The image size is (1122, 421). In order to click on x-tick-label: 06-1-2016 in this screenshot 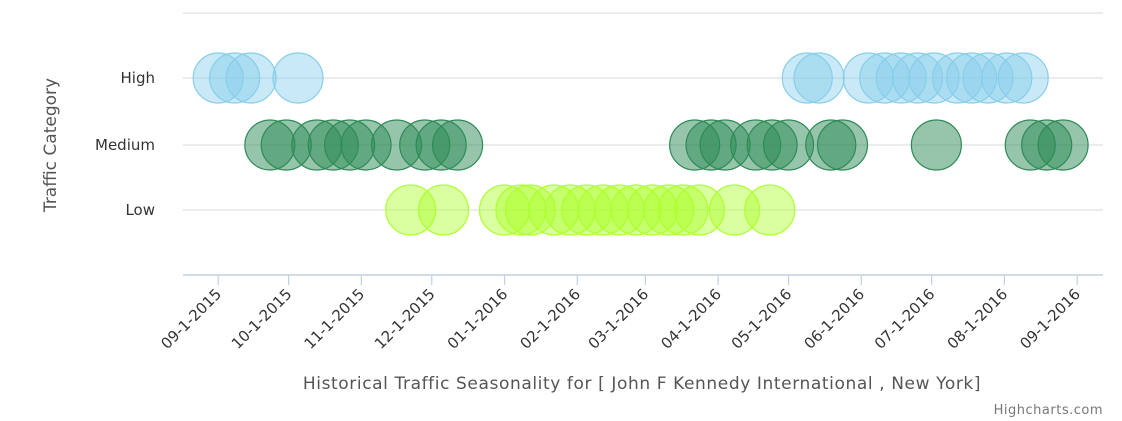, I will do `click(834, 319)`.